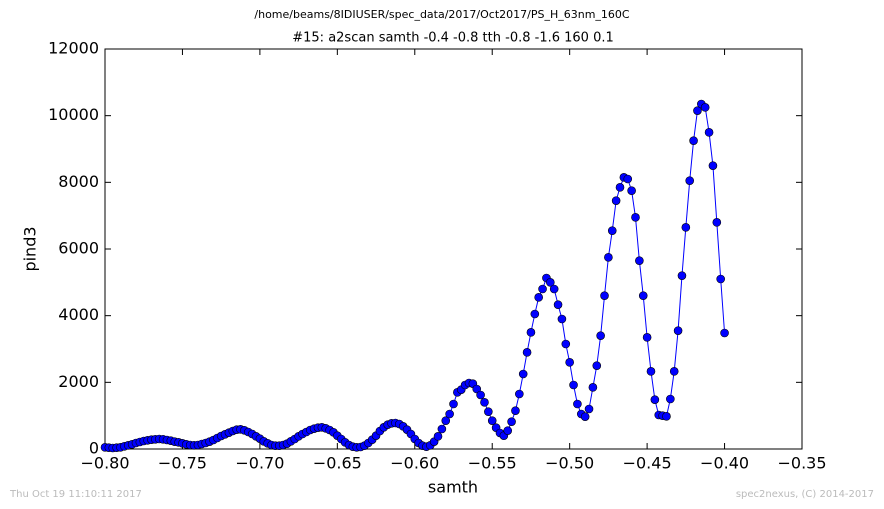 Image resolution: width=884 pixels, height=509 pixels. What do you see at coordinates (78, 248) in the screenshot?
I see `y-tick-label: 6000` at bounding box center [78, 248].